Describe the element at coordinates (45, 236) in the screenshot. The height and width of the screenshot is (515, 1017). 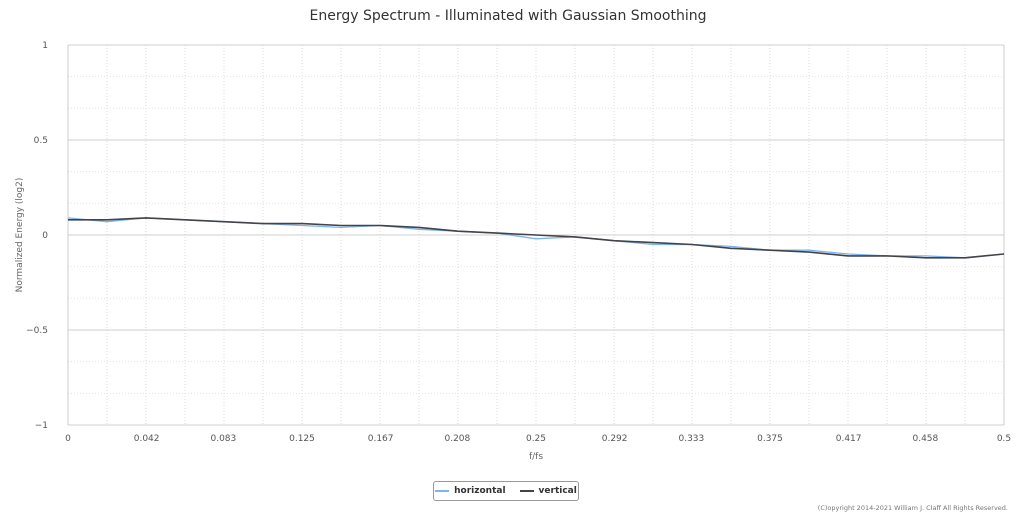
I see `y-tick-label: 0` at that location.